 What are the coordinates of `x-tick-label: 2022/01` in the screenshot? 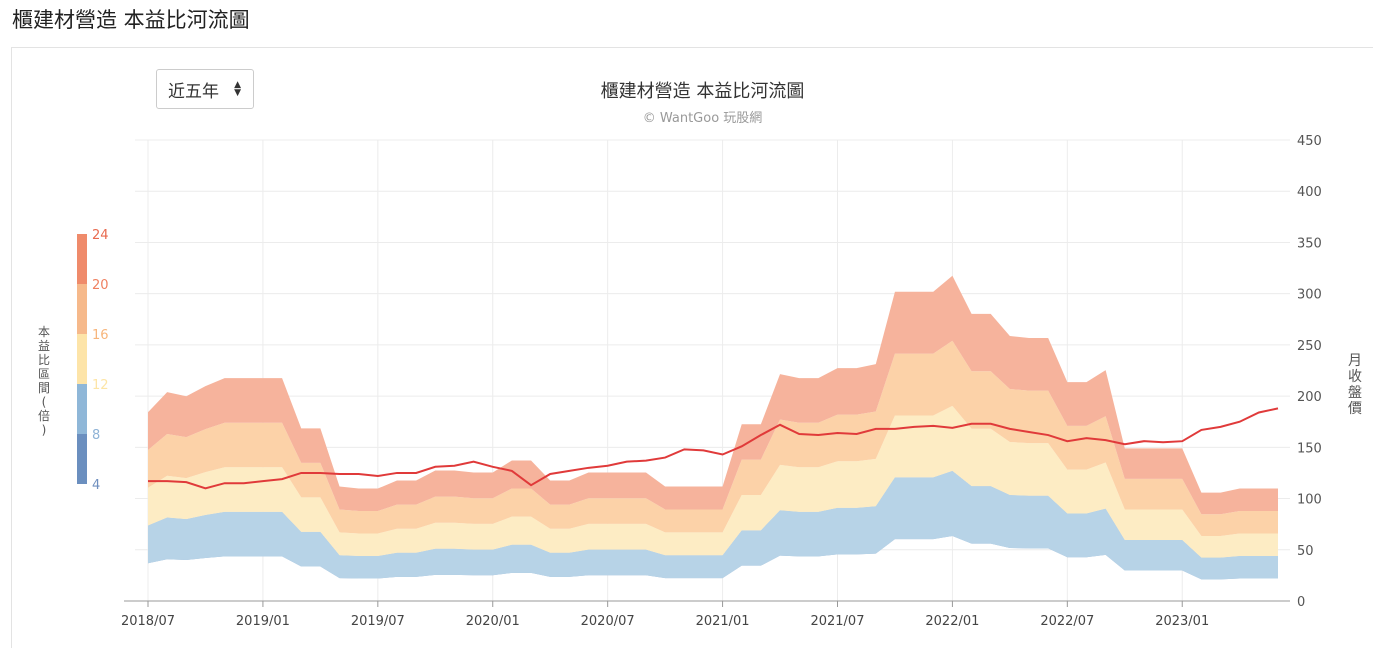 It's located at (952, 621).